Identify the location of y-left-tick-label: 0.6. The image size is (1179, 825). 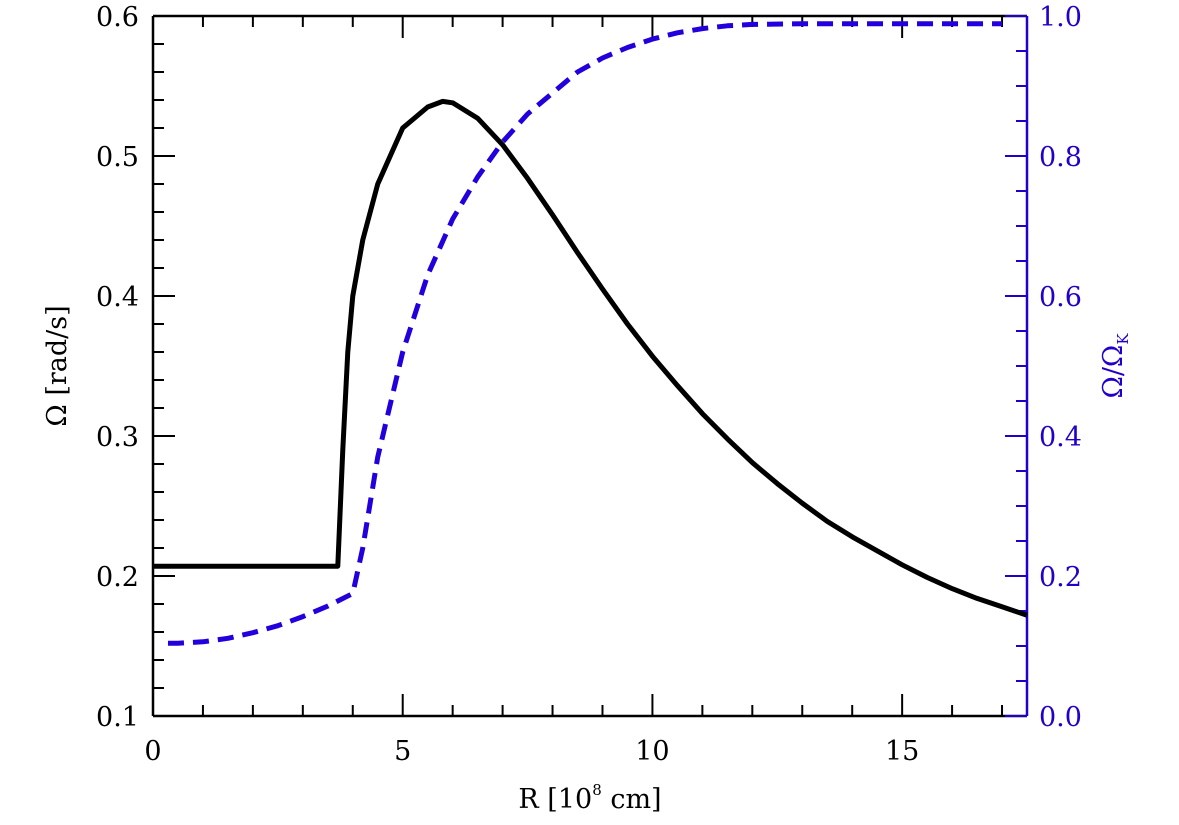
(117, 17).